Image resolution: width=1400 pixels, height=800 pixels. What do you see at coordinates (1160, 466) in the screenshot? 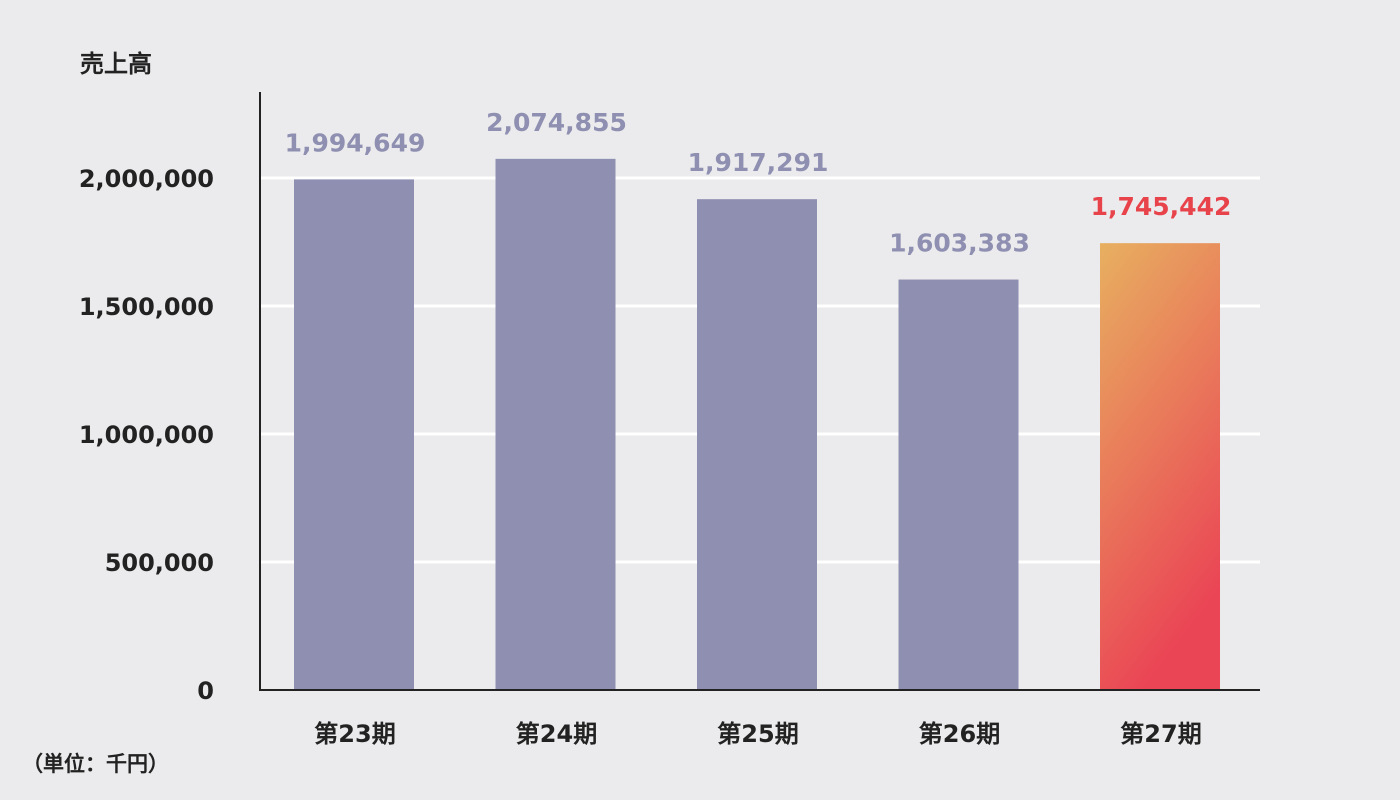
I see `bar-highlight` at bounding box center [1160, 466].